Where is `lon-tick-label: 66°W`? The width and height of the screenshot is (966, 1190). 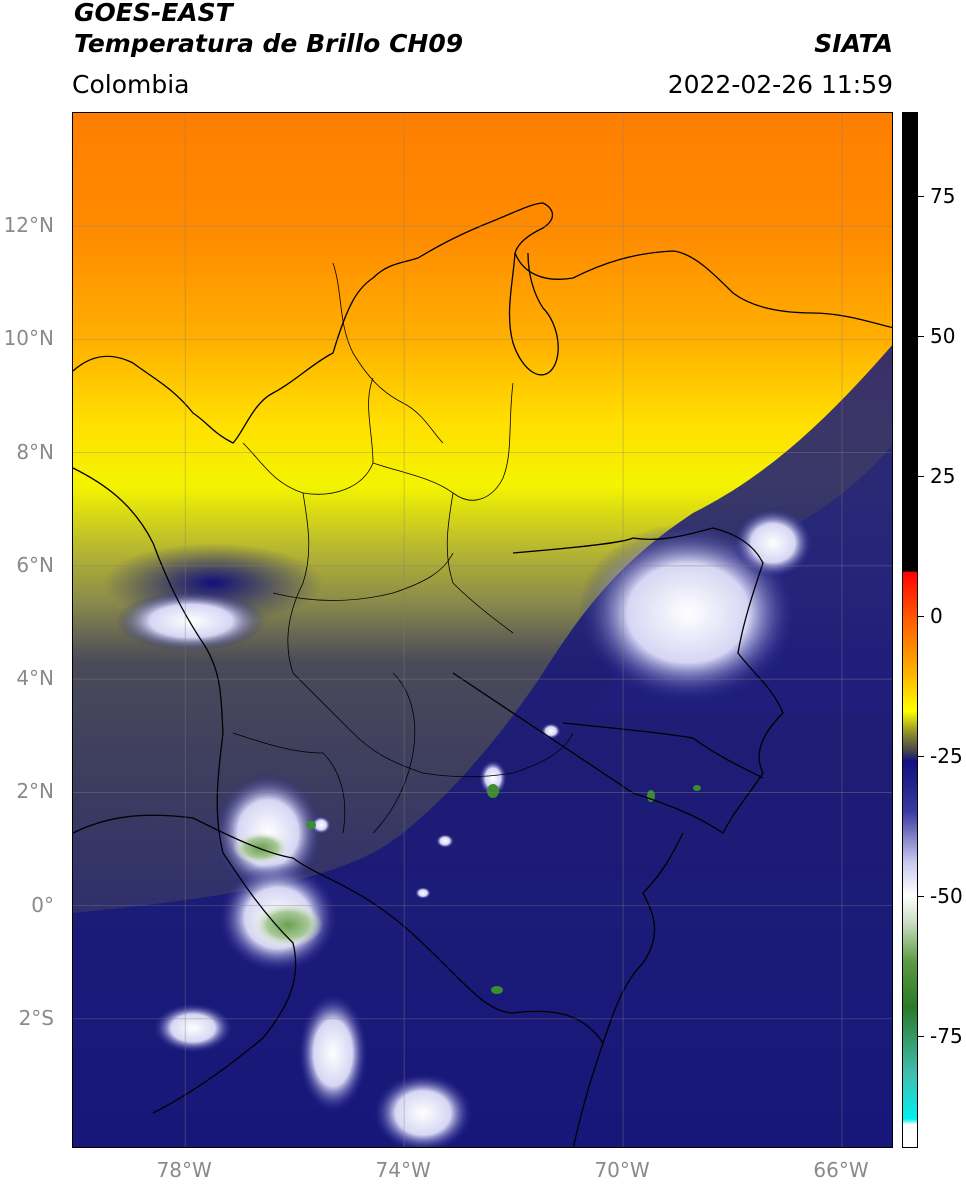
lon-tick-label: 66°W is located at coordinates (841, 1170).